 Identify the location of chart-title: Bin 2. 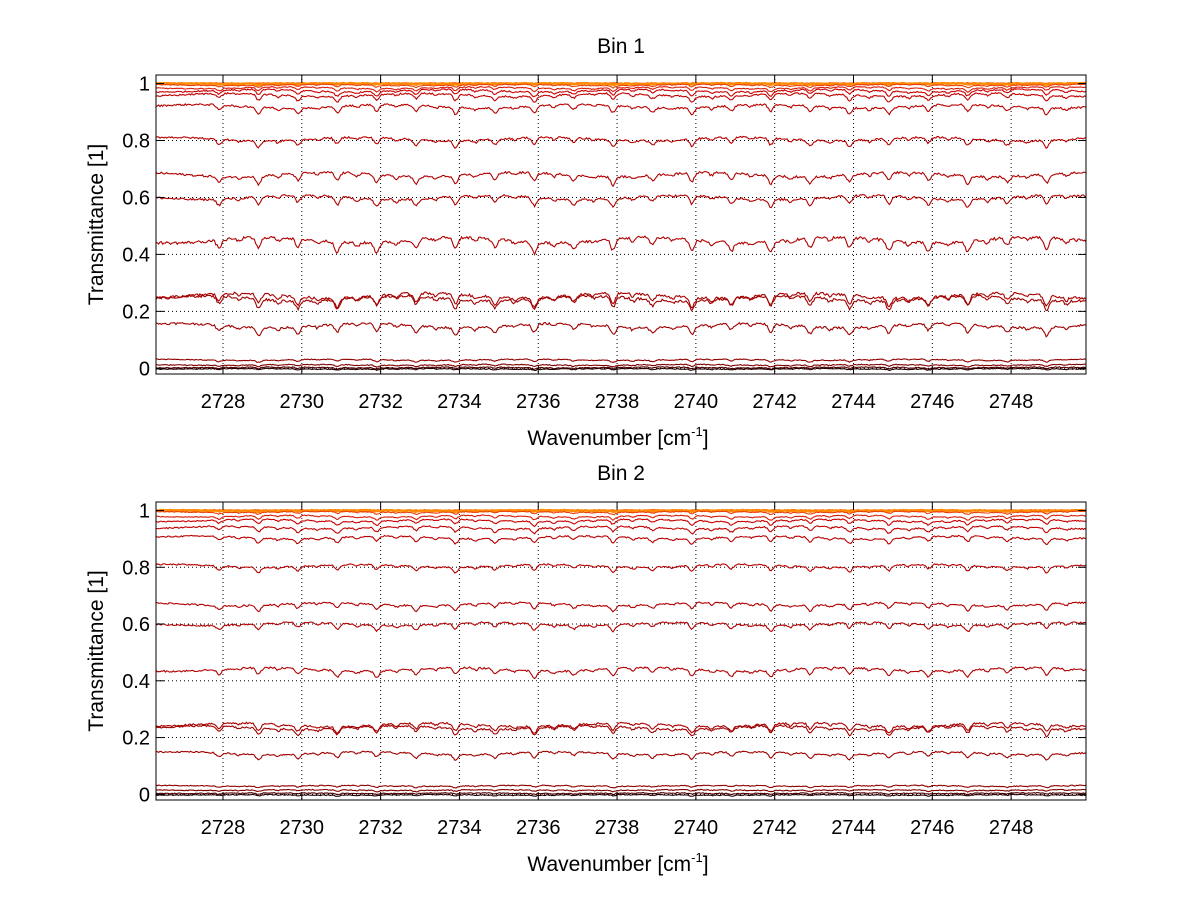
(621, 473).